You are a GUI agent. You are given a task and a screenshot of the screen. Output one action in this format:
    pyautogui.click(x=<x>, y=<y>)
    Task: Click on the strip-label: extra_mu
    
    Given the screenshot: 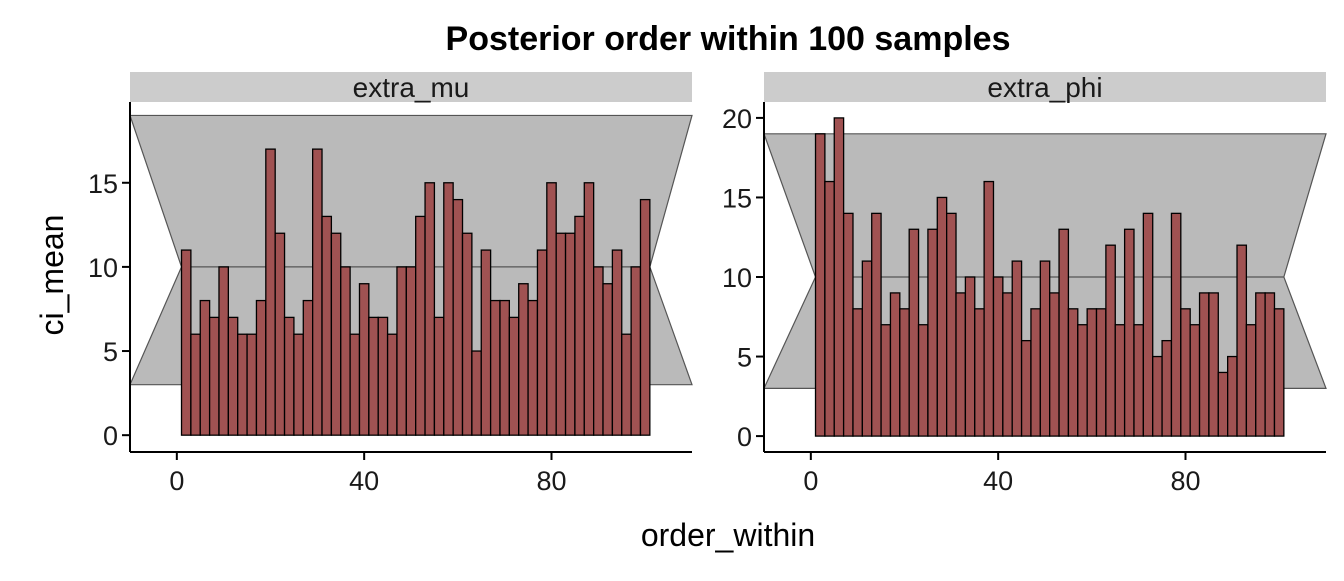 What is the action you would take?
    pyautogui.click(x=411, y=87)
    